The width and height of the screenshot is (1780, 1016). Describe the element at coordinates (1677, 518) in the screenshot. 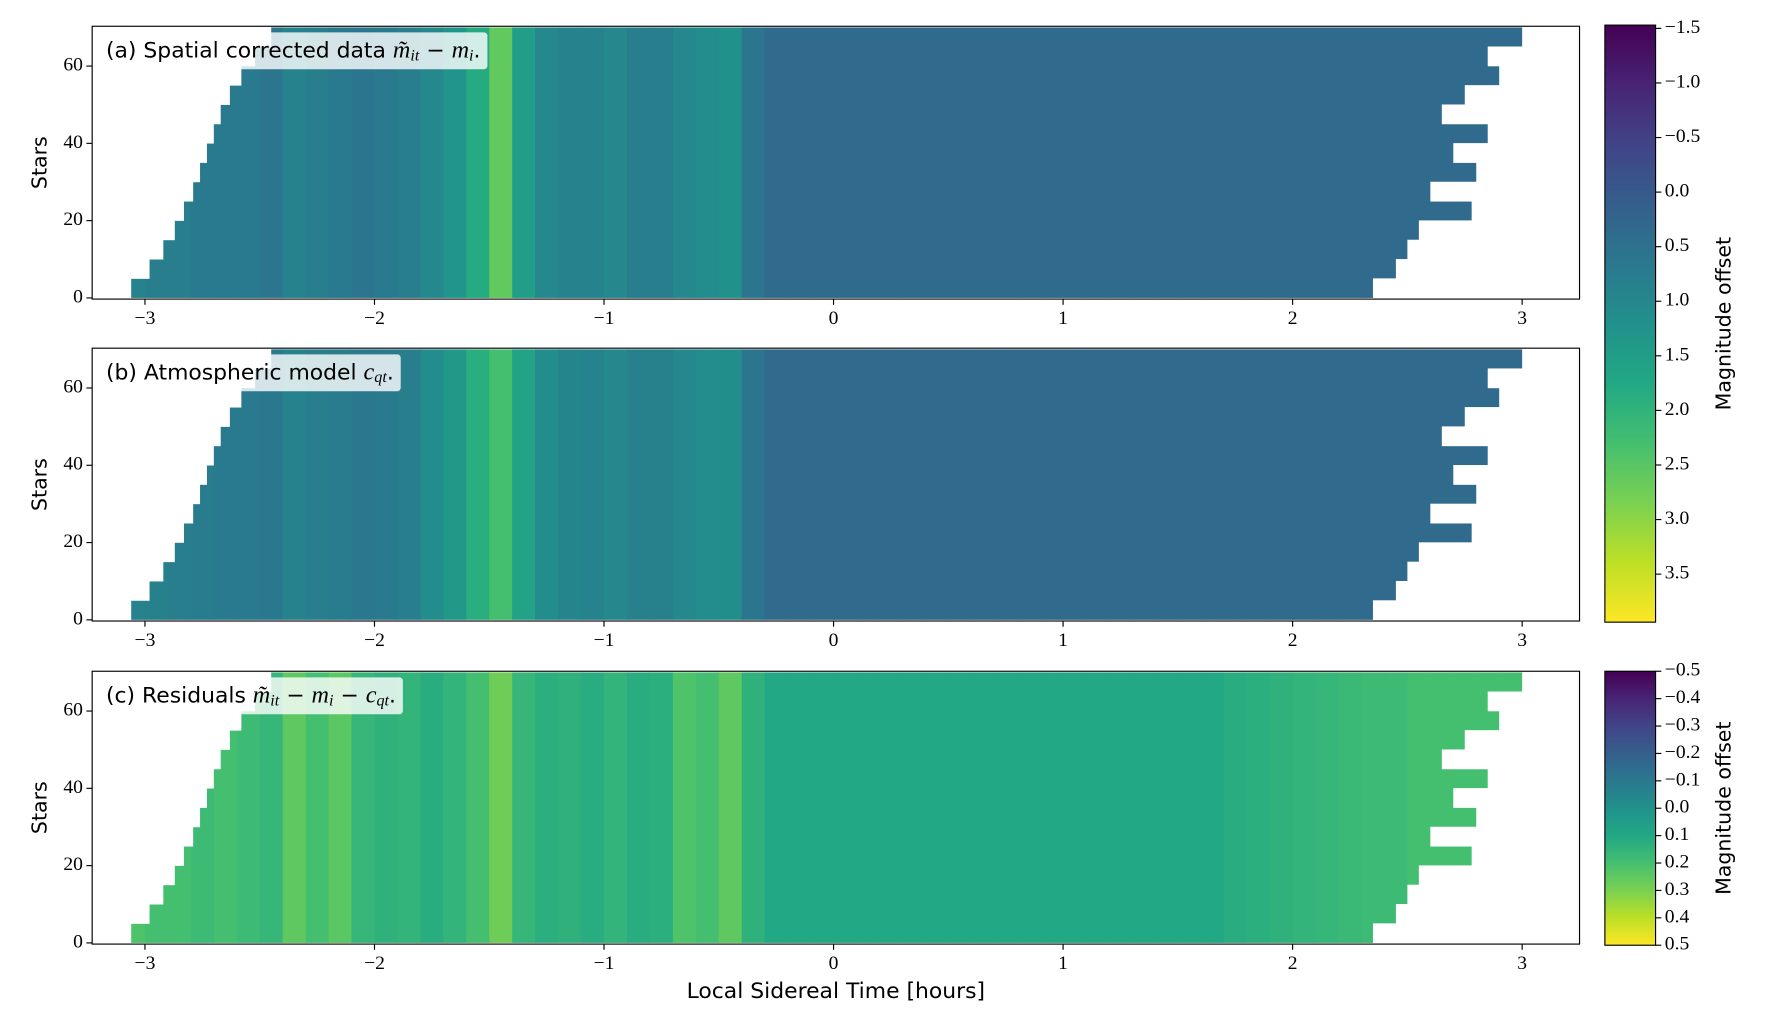

I see `colorbar-tick-label: 3.0` at that location.